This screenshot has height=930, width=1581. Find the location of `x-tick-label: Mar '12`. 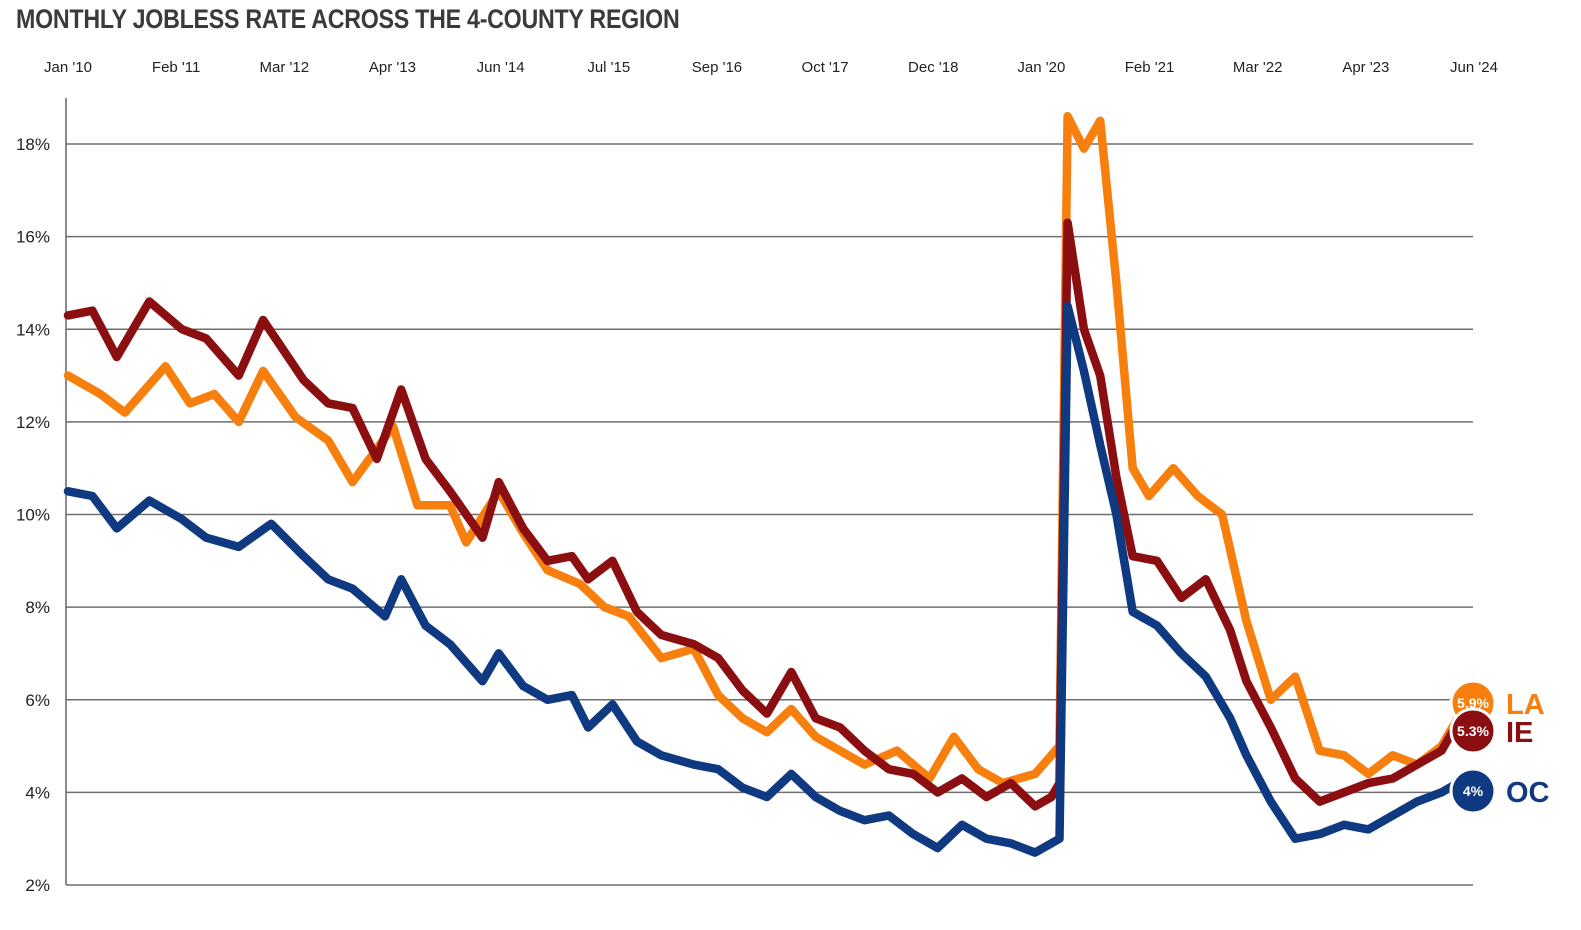

x-tick-label: Mar '12 is located at coordinates (285, 67).